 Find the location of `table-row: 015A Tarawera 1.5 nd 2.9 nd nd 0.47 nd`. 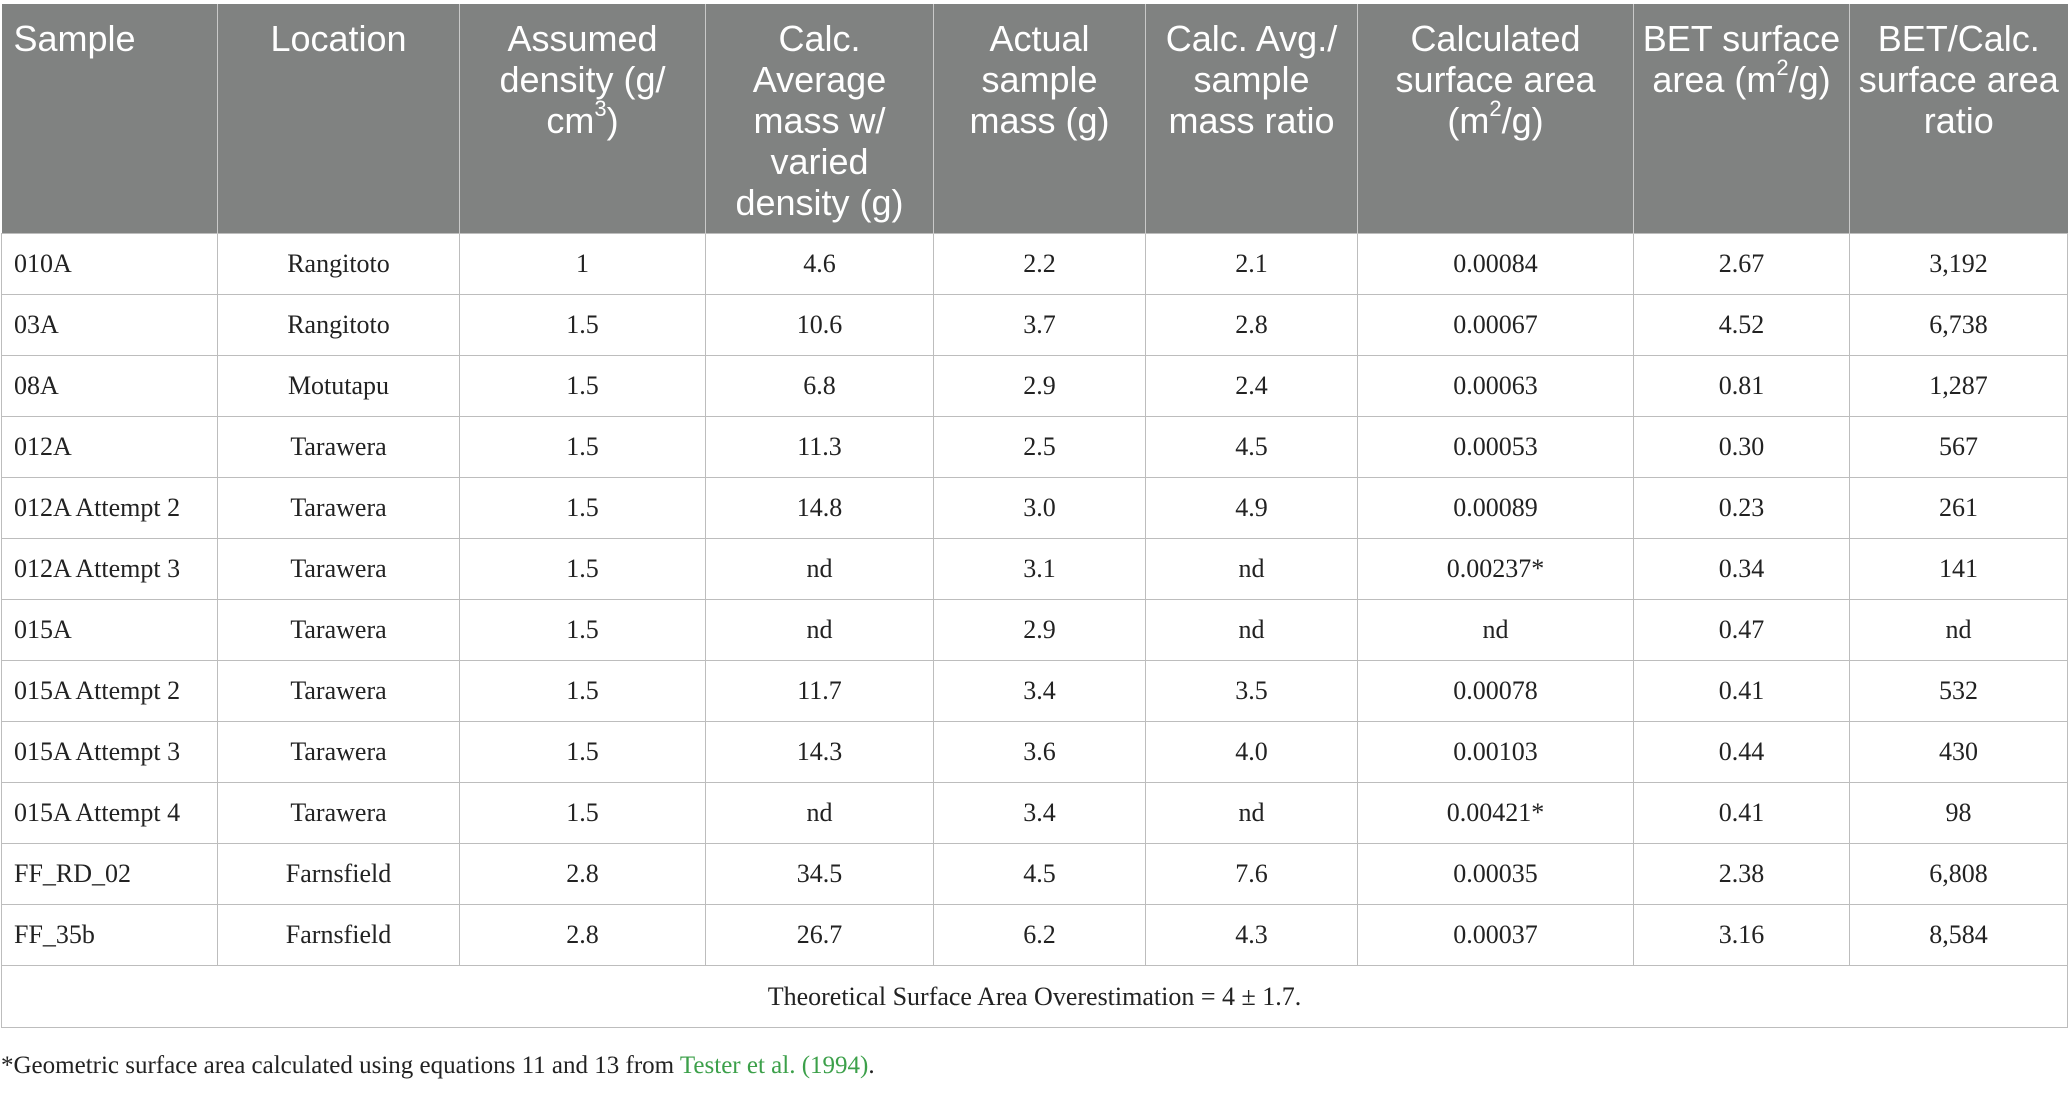

table-row: 015A Tarawera 1.5 nd 2.9 nd nd 0.47 nd is located at coordinates (1034, 630).